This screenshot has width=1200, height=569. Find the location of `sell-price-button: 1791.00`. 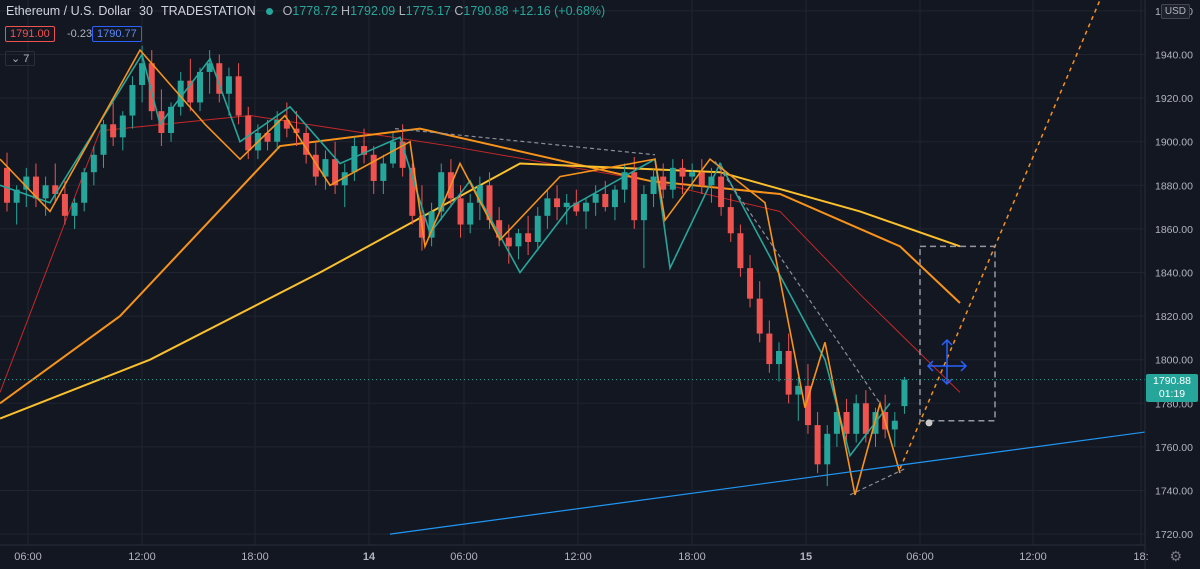

sell-price-button: 1791.00 is located at coordinates (30, 34).